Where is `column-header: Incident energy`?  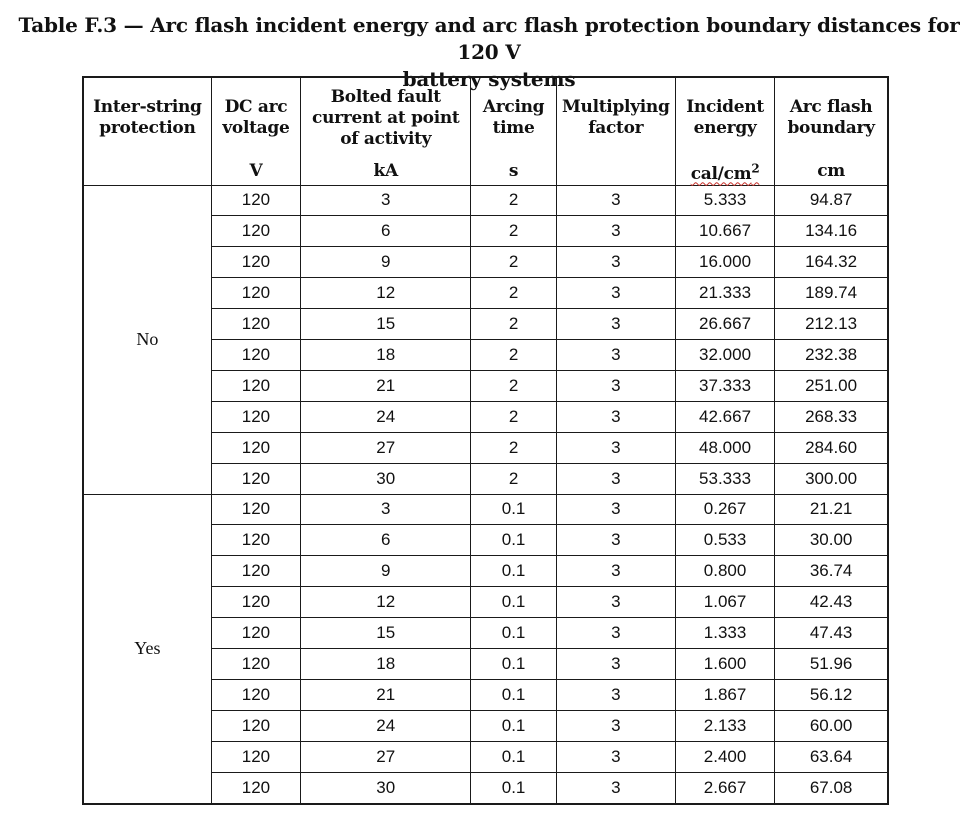 column-header: Incident energy is located at coordinates (725, 117).